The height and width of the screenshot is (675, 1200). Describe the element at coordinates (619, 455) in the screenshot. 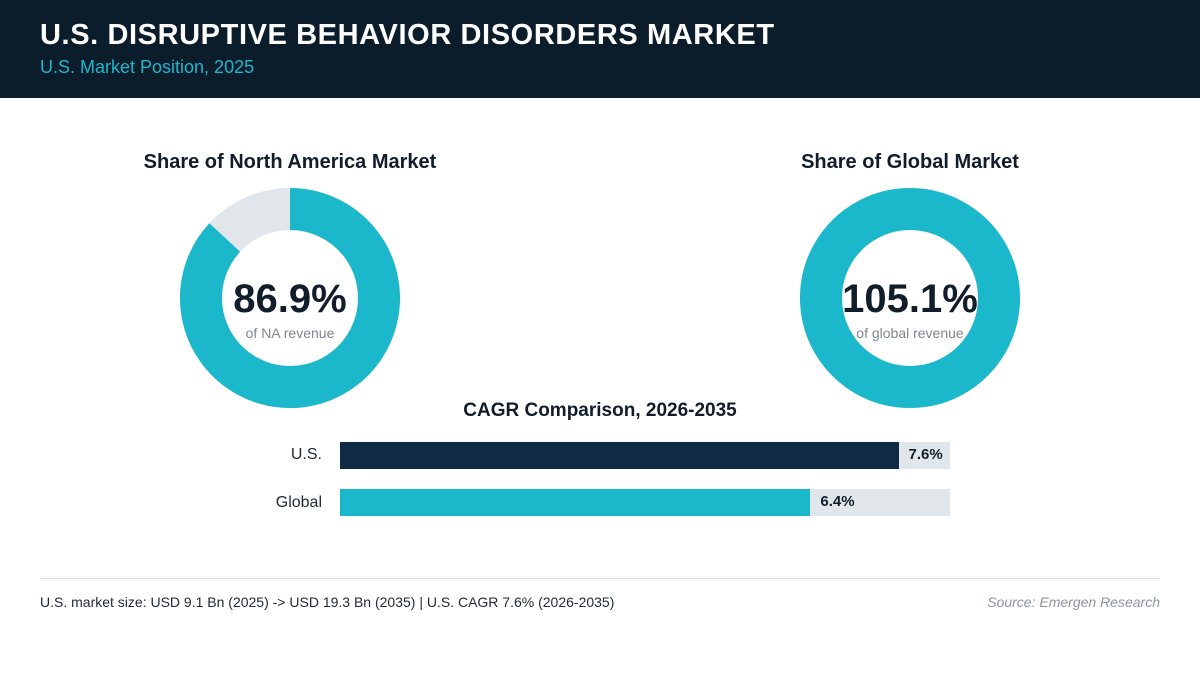

I see `bar-us` at that location.